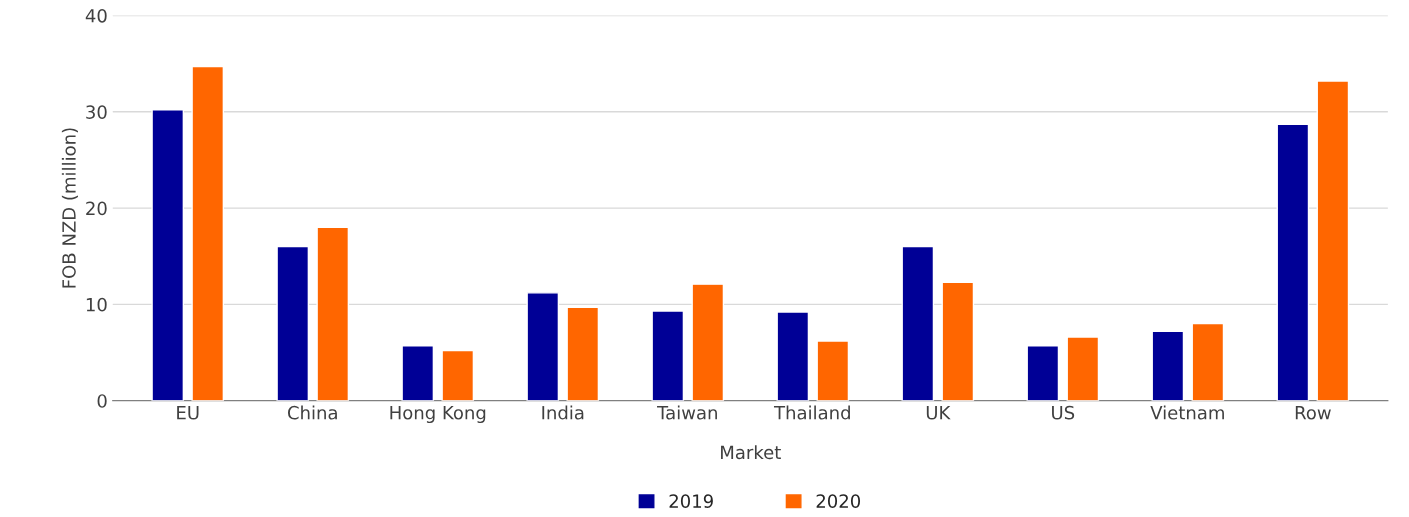 The image size is (1409, 517). Describe the element at coordinates (751, 452) in the screenshot. I see `x-axis-title: Market` at that location.